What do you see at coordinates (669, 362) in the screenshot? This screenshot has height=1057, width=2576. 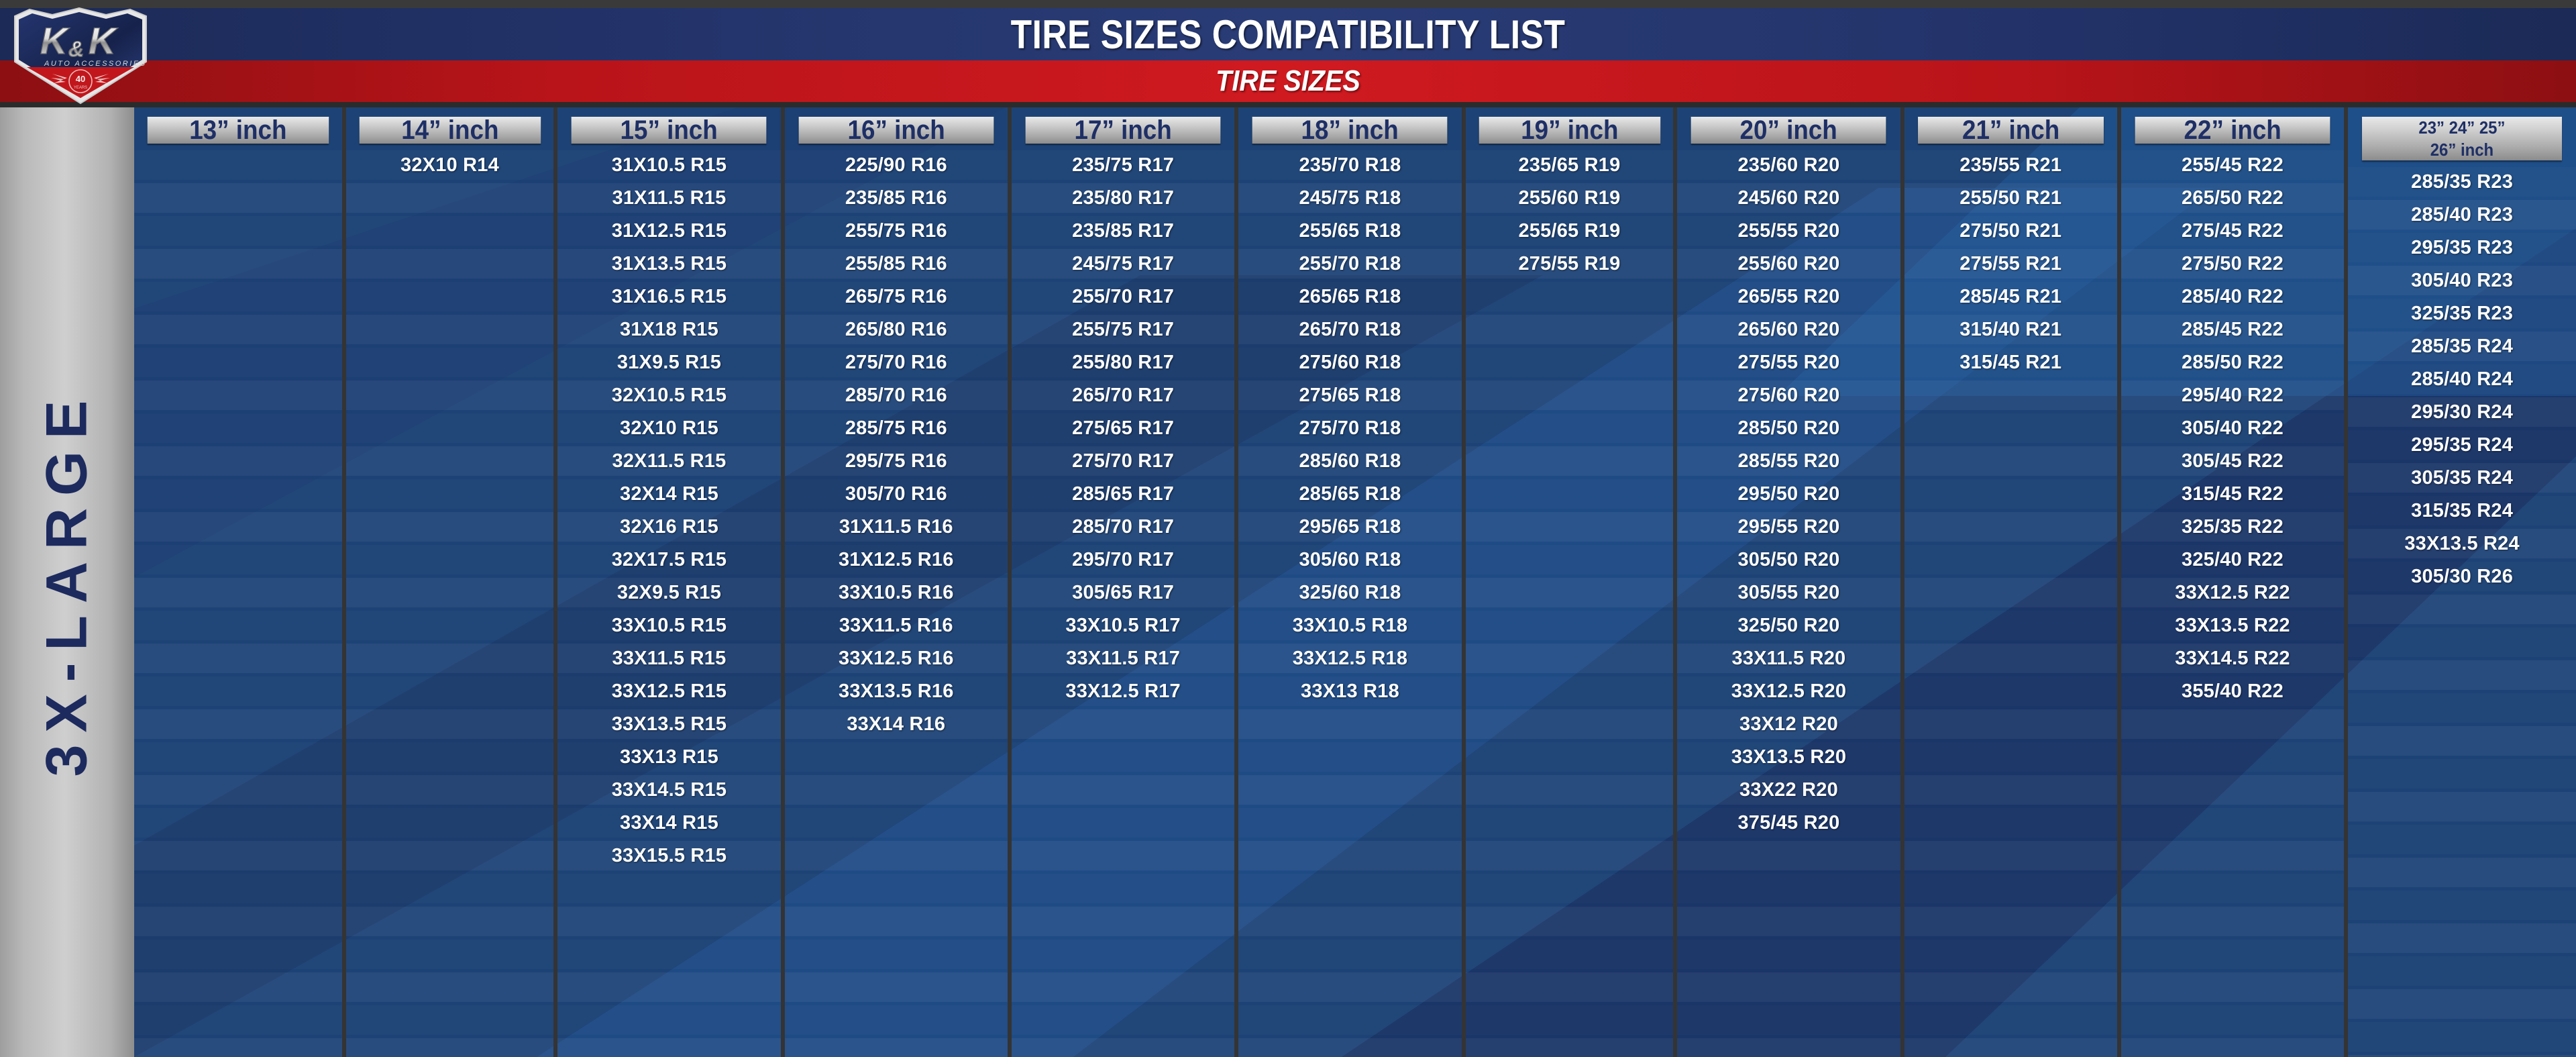 I see `tire-size-cell: 31X9.5 R15` at bounding box center [669, 362].